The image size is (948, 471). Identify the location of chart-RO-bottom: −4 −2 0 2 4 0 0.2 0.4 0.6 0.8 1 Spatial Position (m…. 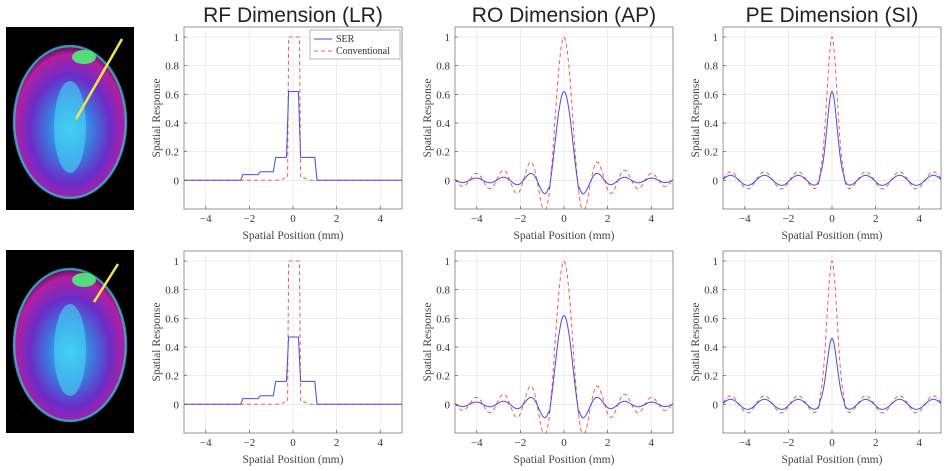
(548, 358).